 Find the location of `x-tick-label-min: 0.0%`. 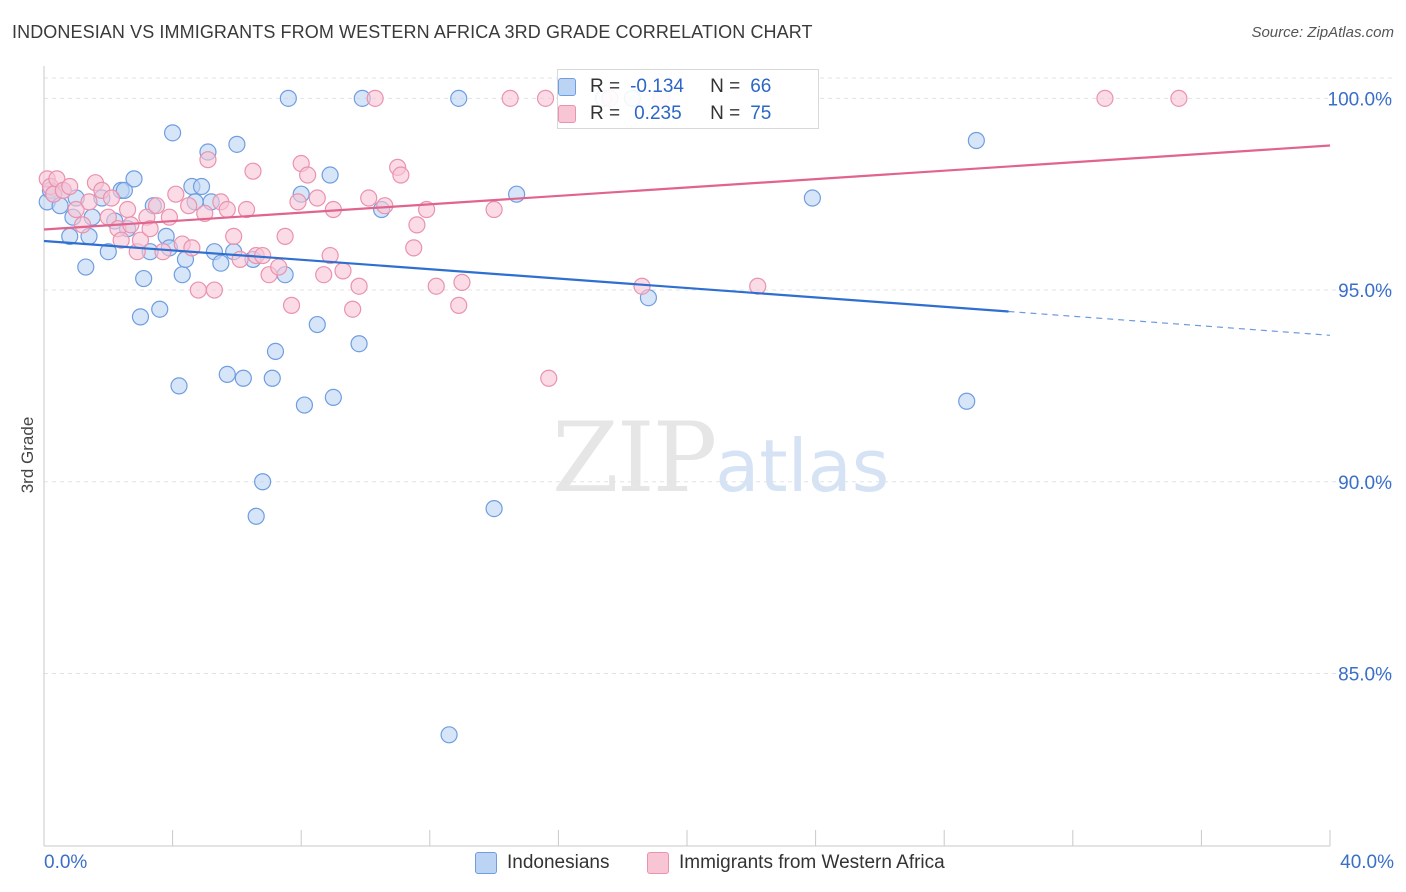

x-tick-label-min: 0.0% is located at coordinates (66, 862).